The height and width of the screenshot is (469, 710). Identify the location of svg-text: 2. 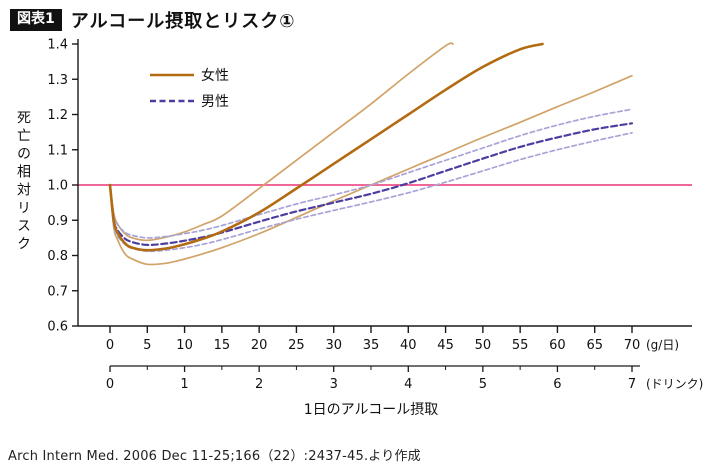
(259, 384).